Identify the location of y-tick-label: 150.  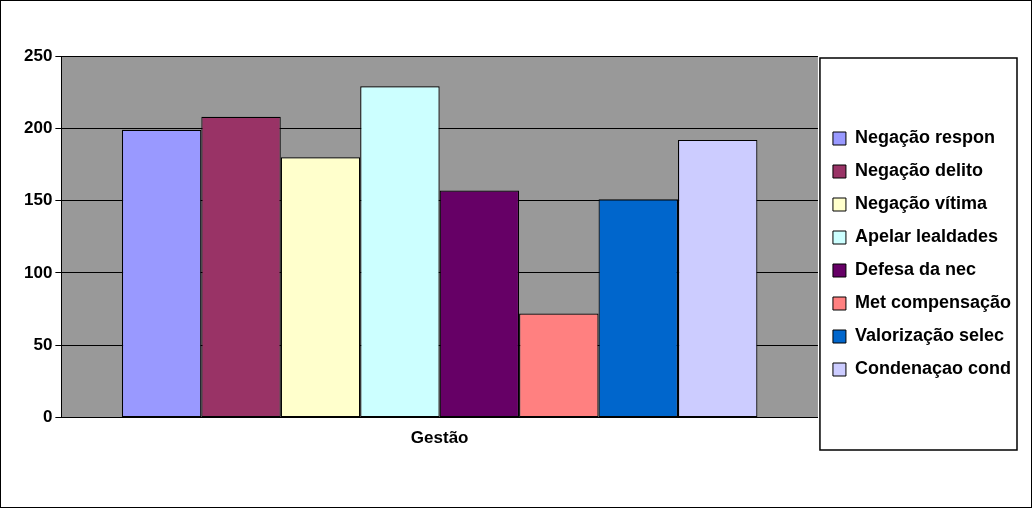
(38, 200).